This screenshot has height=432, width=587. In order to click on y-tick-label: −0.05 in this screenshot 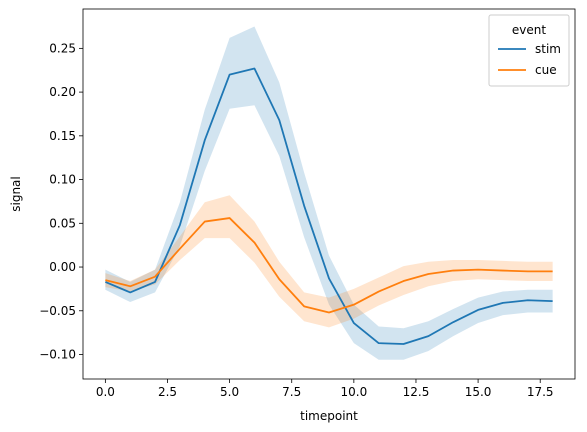, I will do `click(57, 311)`.